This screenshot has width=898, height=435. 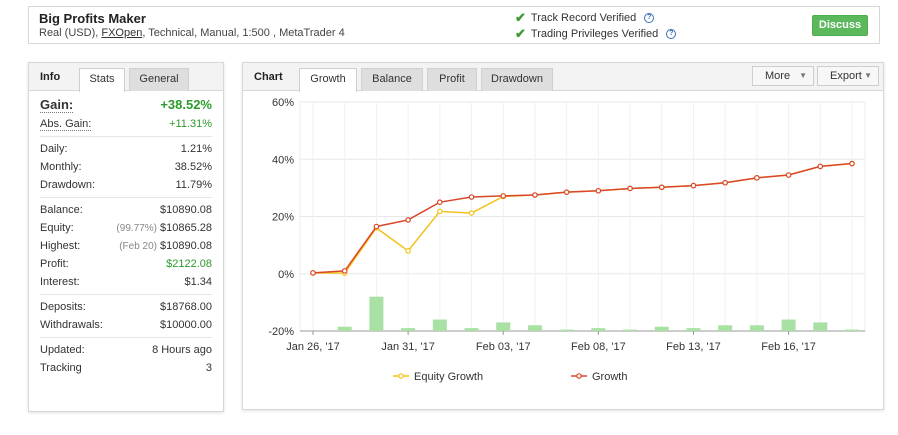 What do you see at coordinates (71, 325) in the screenshot?
I see `withdrawals-label: Withdrawals:` at bounding box center [71, 325].